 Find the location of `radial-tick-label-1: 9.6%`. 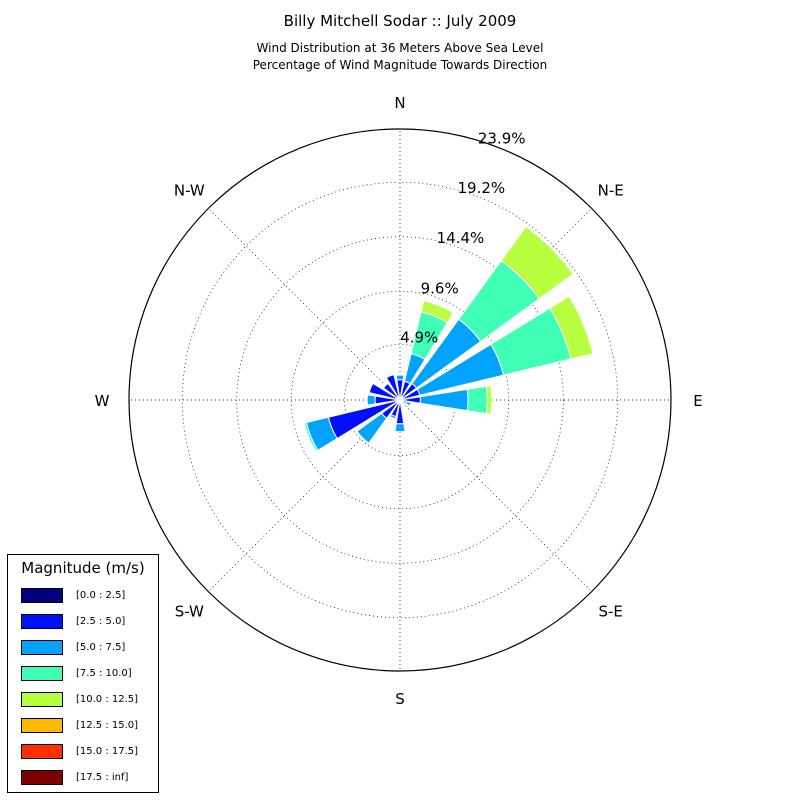

radial-tick-label-1: 9.6% is located at coordinates (440, 288).